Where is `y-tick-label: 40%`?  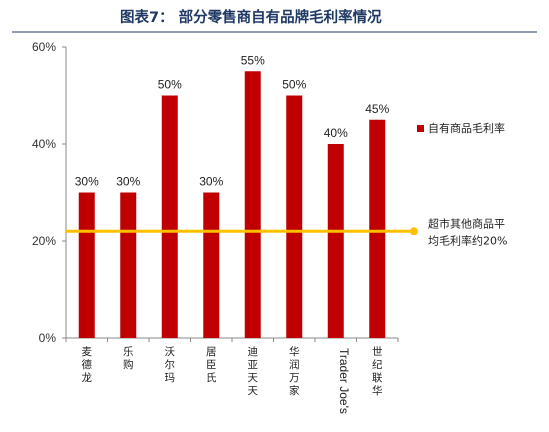
y-tick-label: 40% is located at coordinates (44, 144).